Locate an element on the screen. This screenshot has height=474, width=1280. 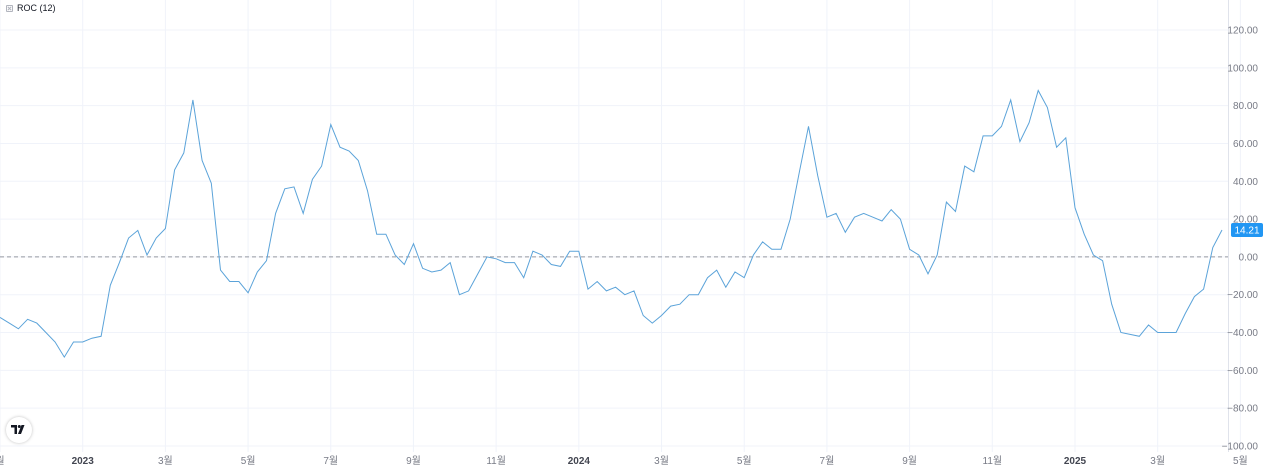
last-value-badge: 14.21 is located at coordinates (1247, 230).